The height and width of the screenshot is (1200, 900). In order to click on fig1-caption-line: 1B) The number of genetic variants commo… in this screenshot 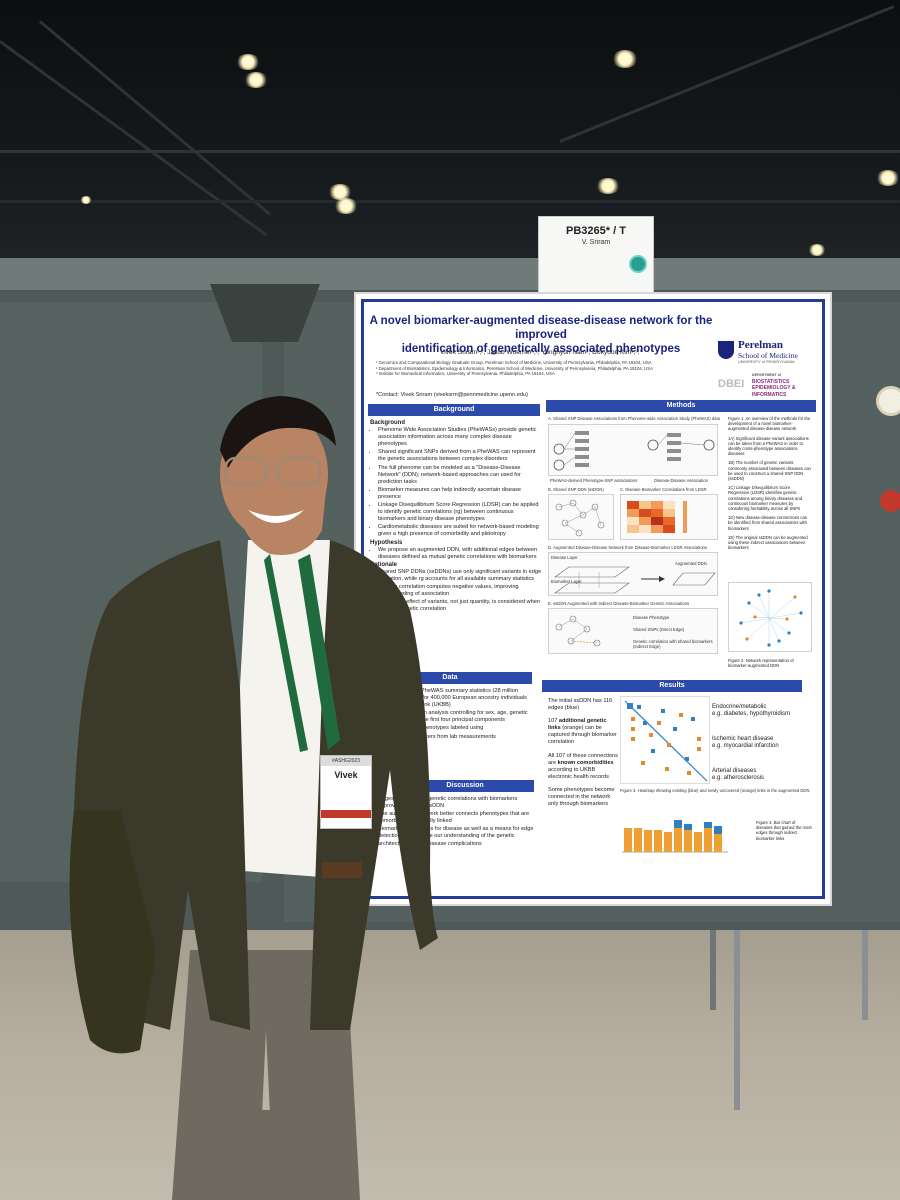, I will do `click(769, 471)`.